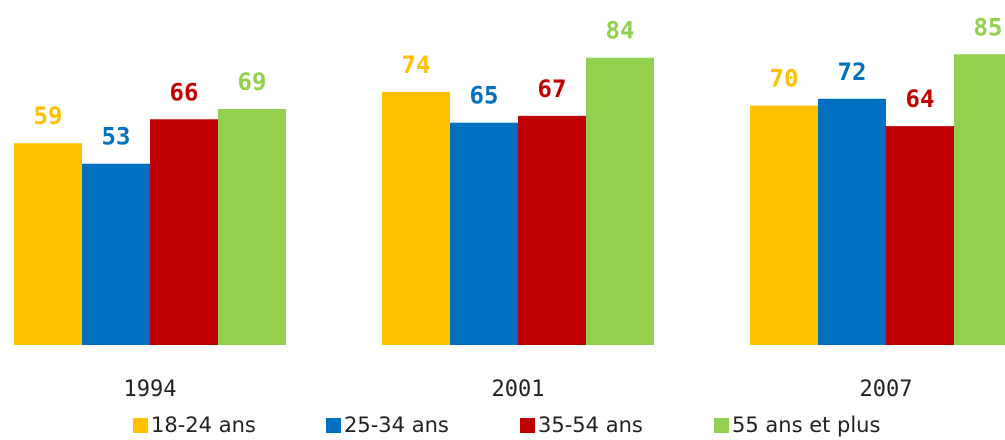 This screenshot has width=1005, height=440. What do you see at coordinates (988, 27) in the screenshot?
I see `value-label: 85` at bounding box center [988, 27].